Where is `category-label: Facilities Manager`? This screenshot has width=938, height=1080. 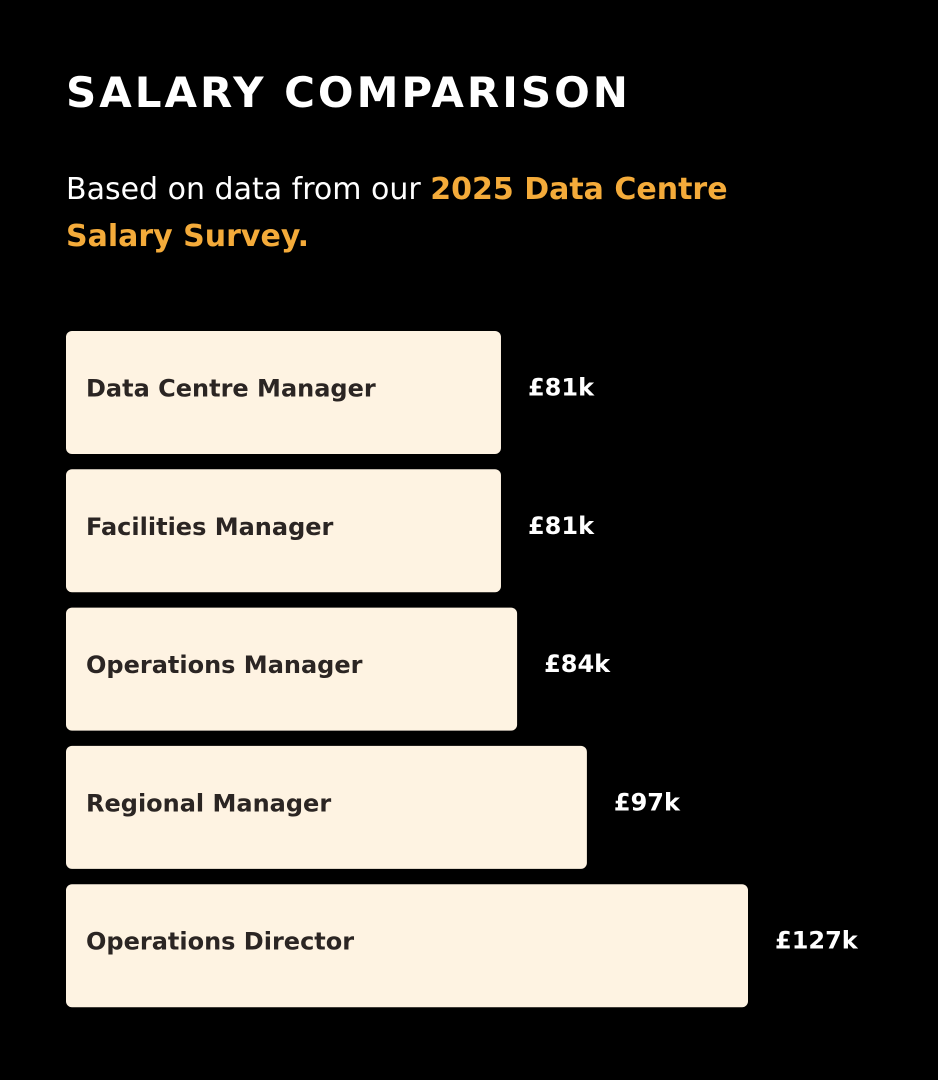
category-label: Facilities Manager is located at coordinates (210, 527).